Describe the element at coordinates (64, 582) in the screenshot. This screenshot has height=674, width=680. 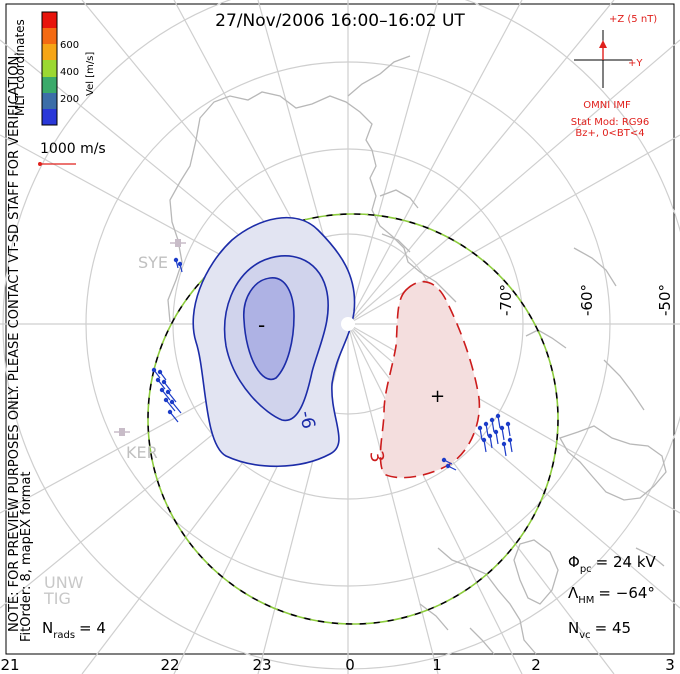
I see `station-label-unw: UNW` at that location.